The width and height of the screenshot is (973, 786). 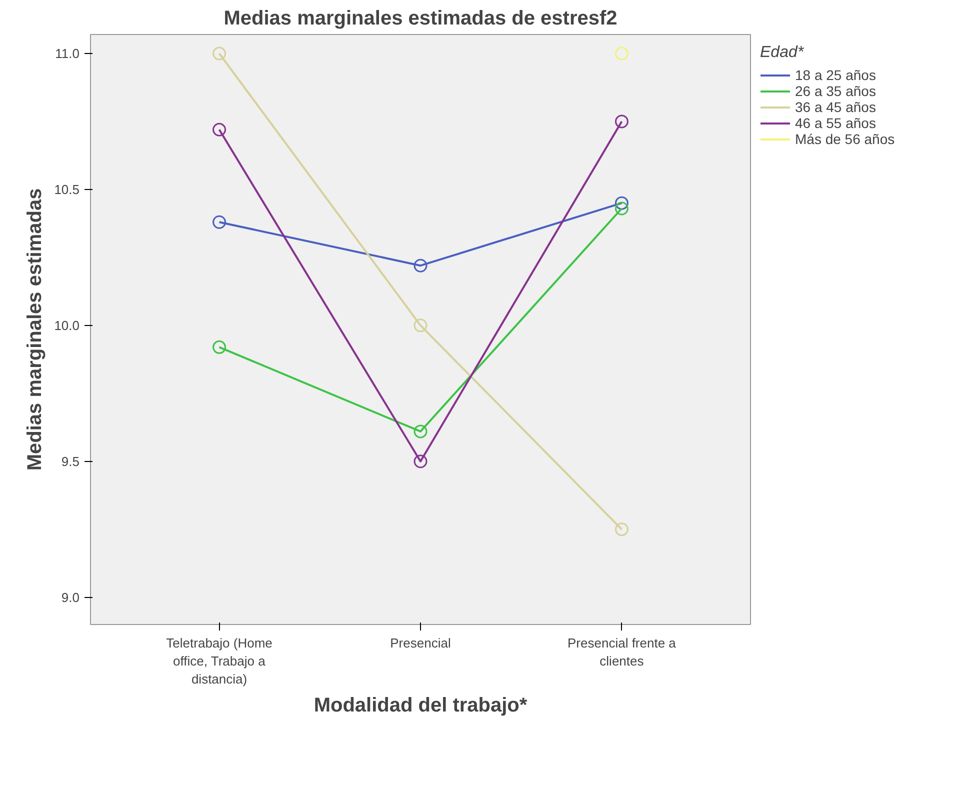 I want to click on y-tick-label: 9.5, so click(x=70, y=461).